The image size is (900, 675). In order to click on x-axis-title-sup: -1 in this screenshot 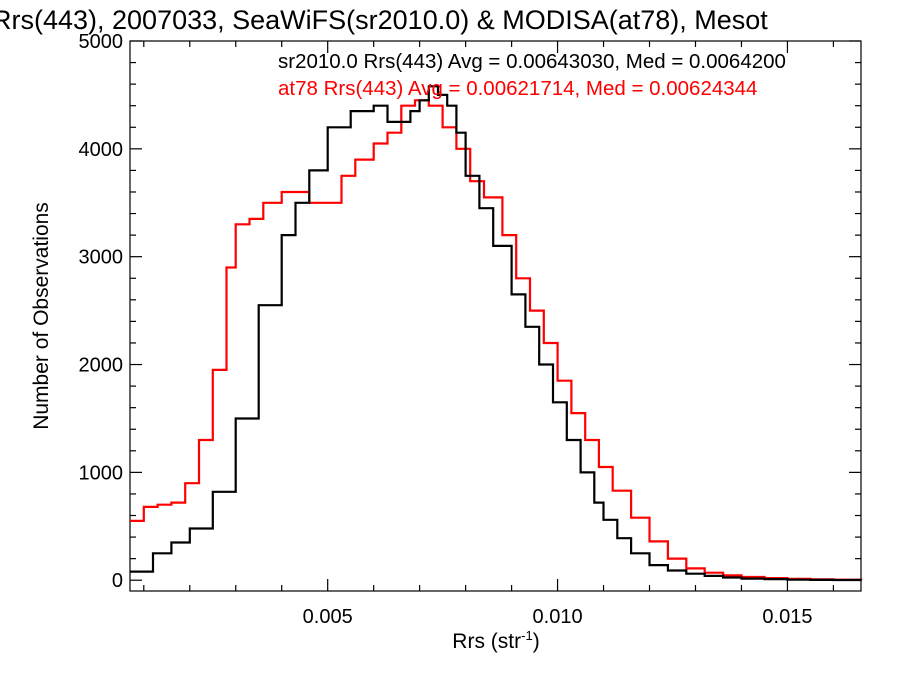, I will do `click(527, 635)`.